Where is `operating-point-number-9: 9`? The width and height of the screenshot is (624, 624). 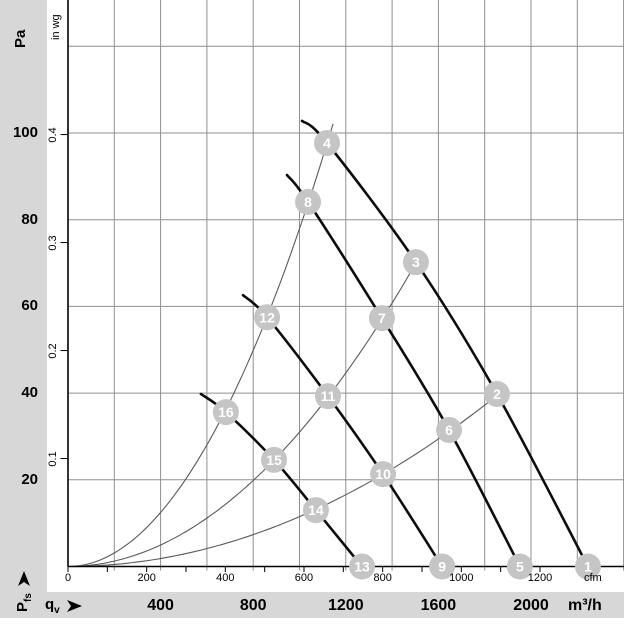 operating-point-number-9: 9 is located at coordinates (442, 567).